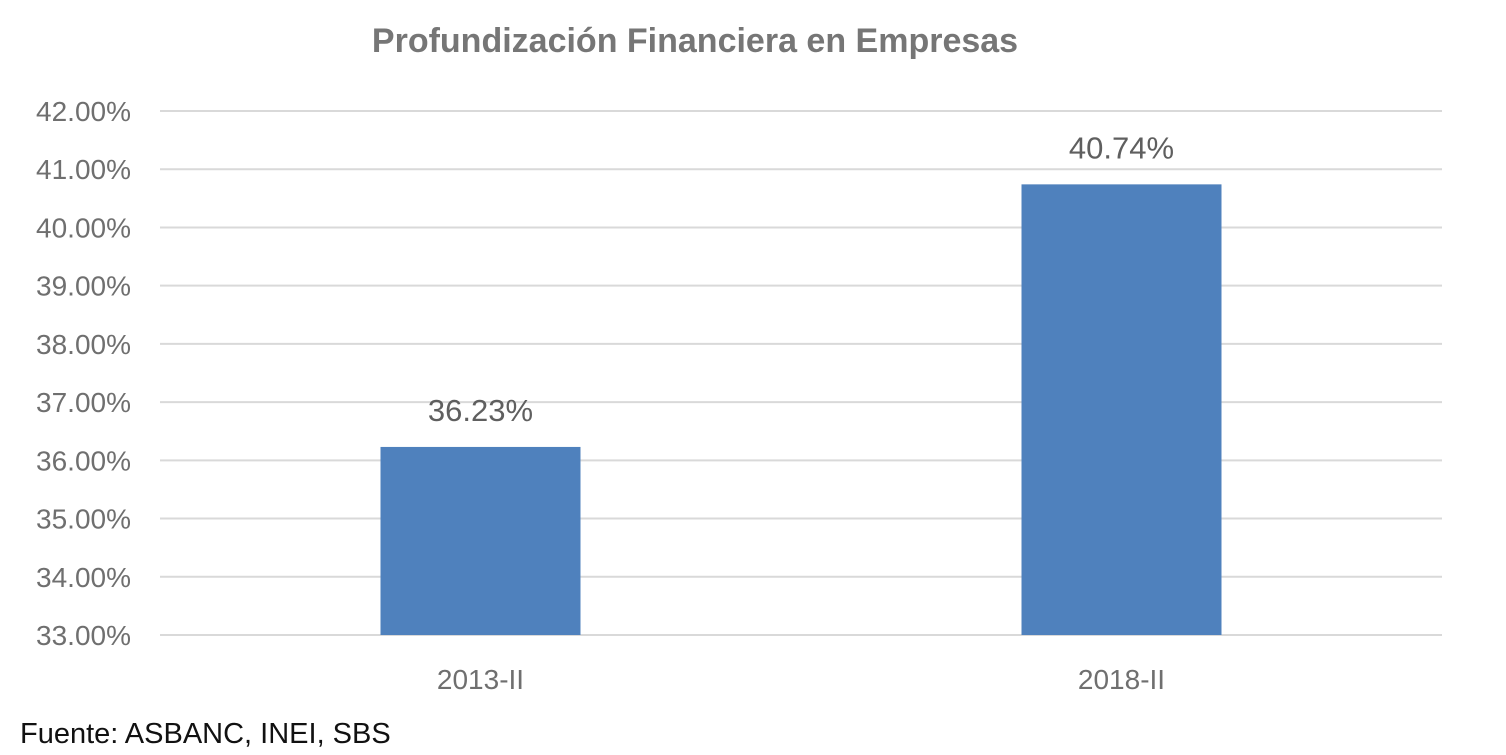 The height and width of the screenshot is (755, 1506). Describe the element at coordinates (801, 679) in the screenshot. I see `x-axis-category-labels: 2013-II 2018-II` at that location.